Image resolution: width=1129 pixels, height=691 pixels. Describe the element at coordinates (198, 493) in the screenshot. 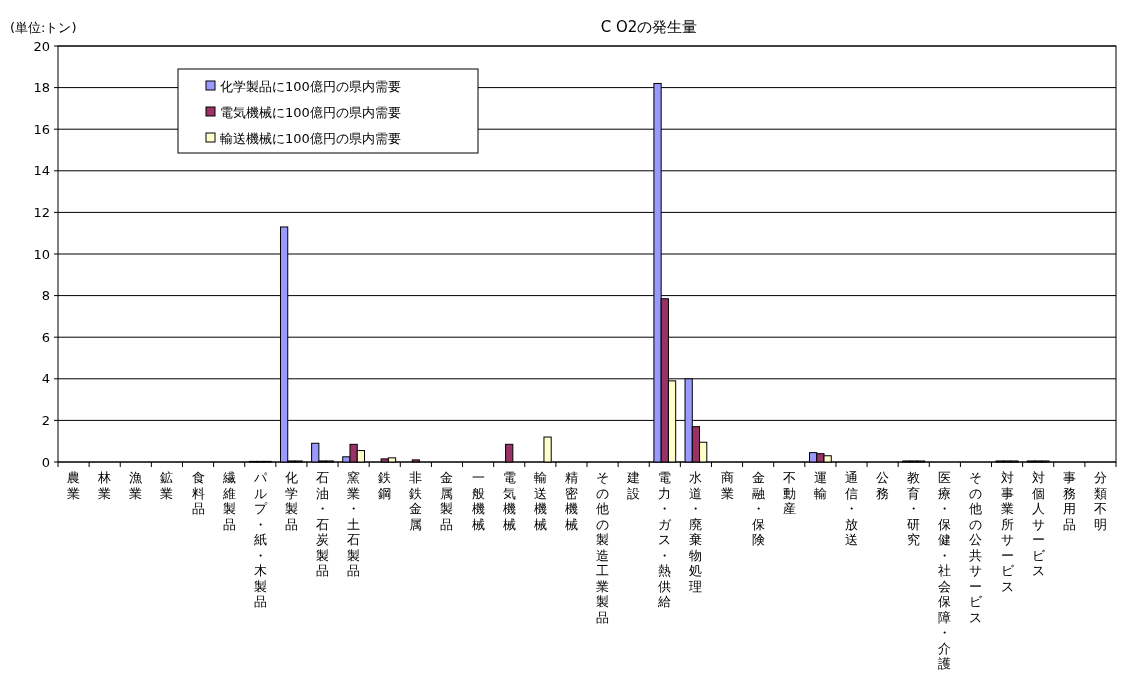

I see `x-tick-label: 食料品` at that location.